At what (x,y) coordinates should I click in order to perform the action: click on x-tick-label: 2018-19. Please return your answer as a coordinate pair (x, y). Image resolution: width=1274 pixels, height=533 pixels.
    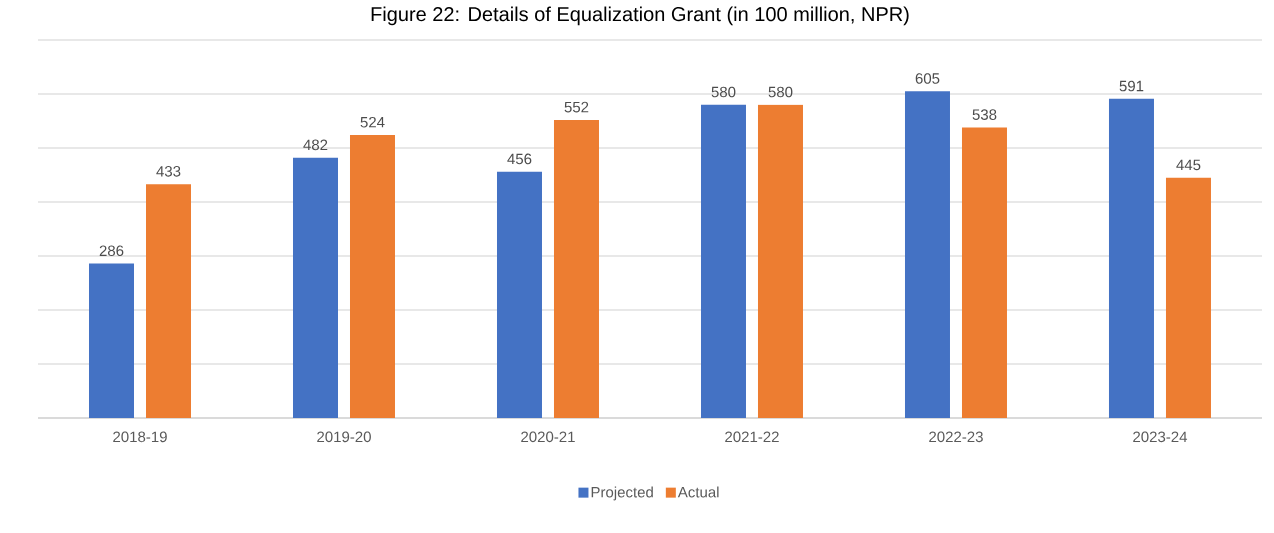
    Looking at the image, I should click on (140, 437).